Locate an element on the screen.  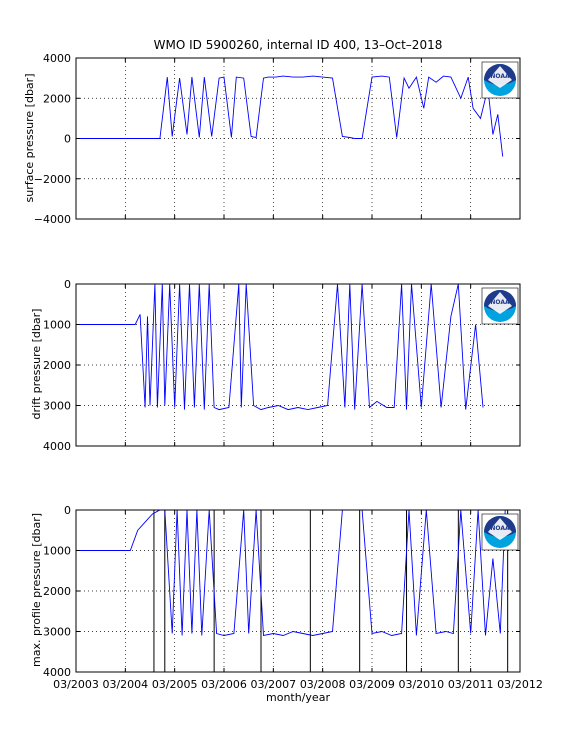
x-tick-label: 03/2009 is located at coordinates (372, 684).